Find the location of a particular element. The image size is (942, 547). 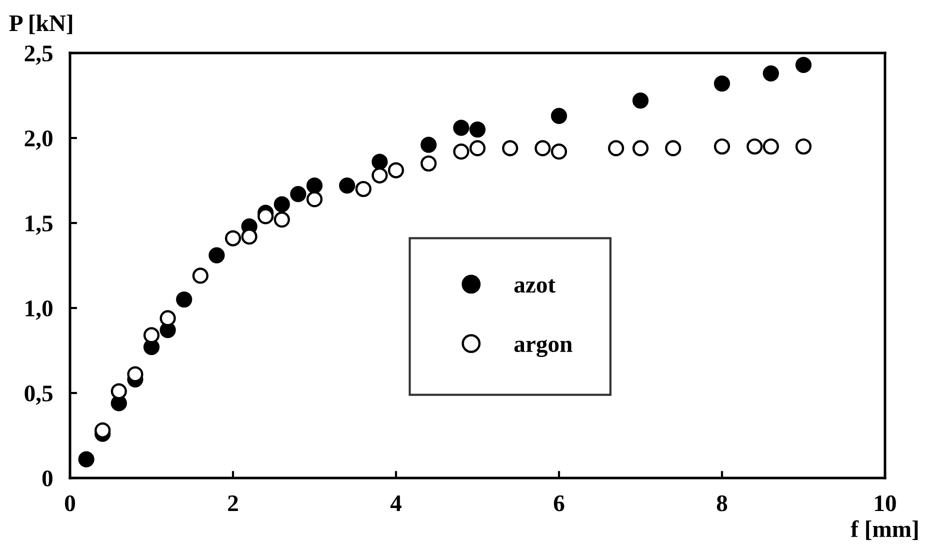

y-tick-label: 2,0 is located at coordinates (38, 140).